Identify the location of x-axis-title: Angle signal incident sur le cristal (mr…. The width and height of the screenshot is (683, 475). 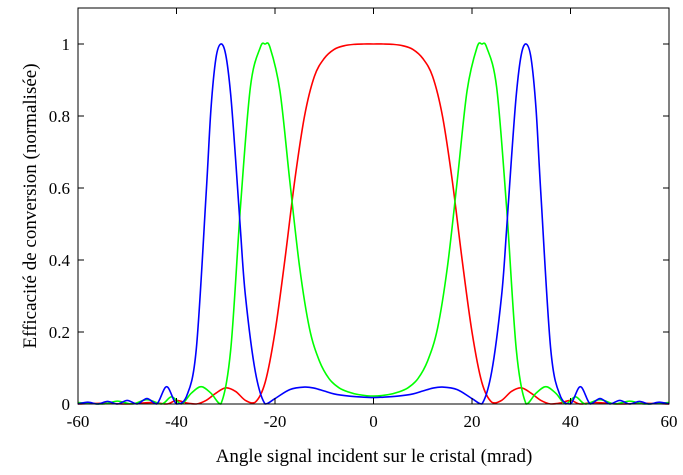
(374, 456).